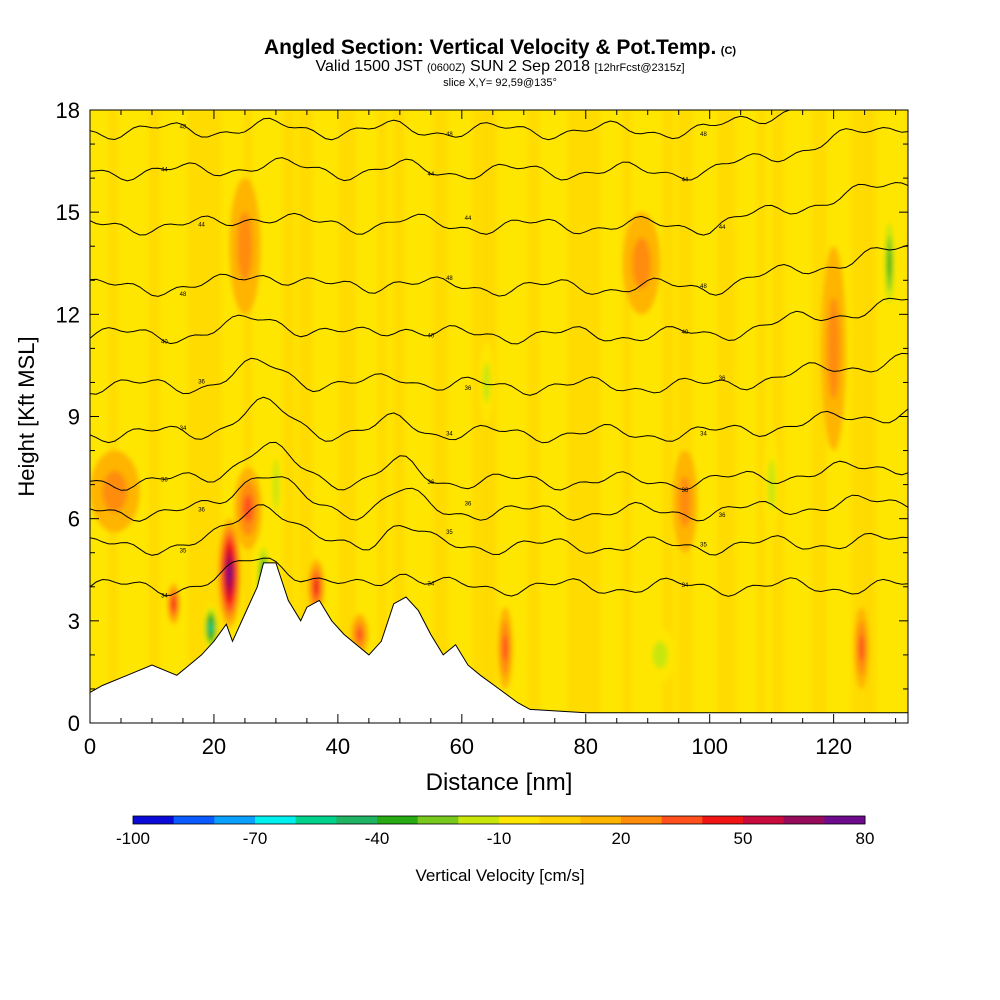  I want to click on y-tick-label: 15, so click(68, 212).